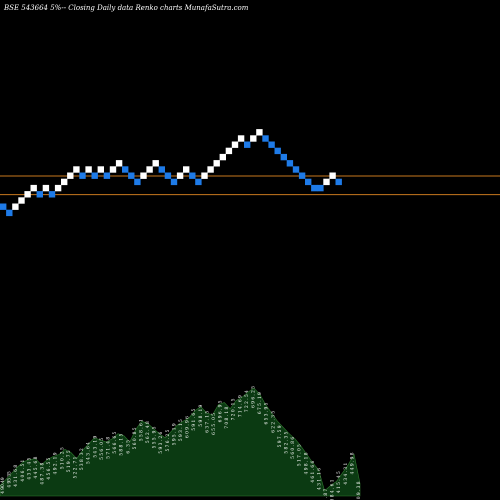 This screenshot has height=500, width=500. What do you see at coordinates (359, 490) in the screenshot?
I see `volume-label: 4 0 9 . 3 8` at bounding box center [359, 490].